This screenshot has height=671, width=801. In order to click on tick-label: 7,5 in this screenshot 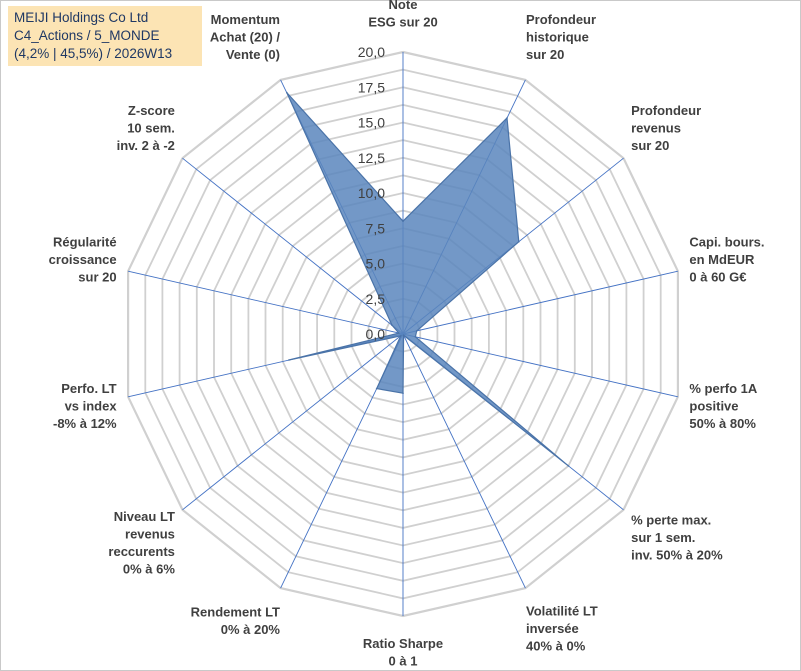, I will do `click(376, 228)`.